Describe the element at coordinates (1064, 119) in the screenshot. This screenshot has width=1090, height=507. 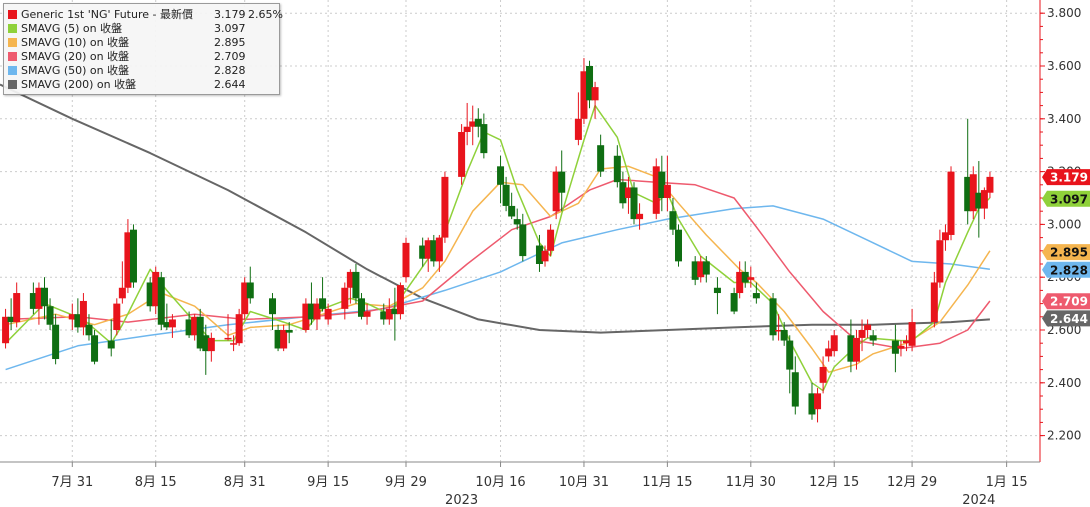
I see `y-tick-label: 3.400` at that location.